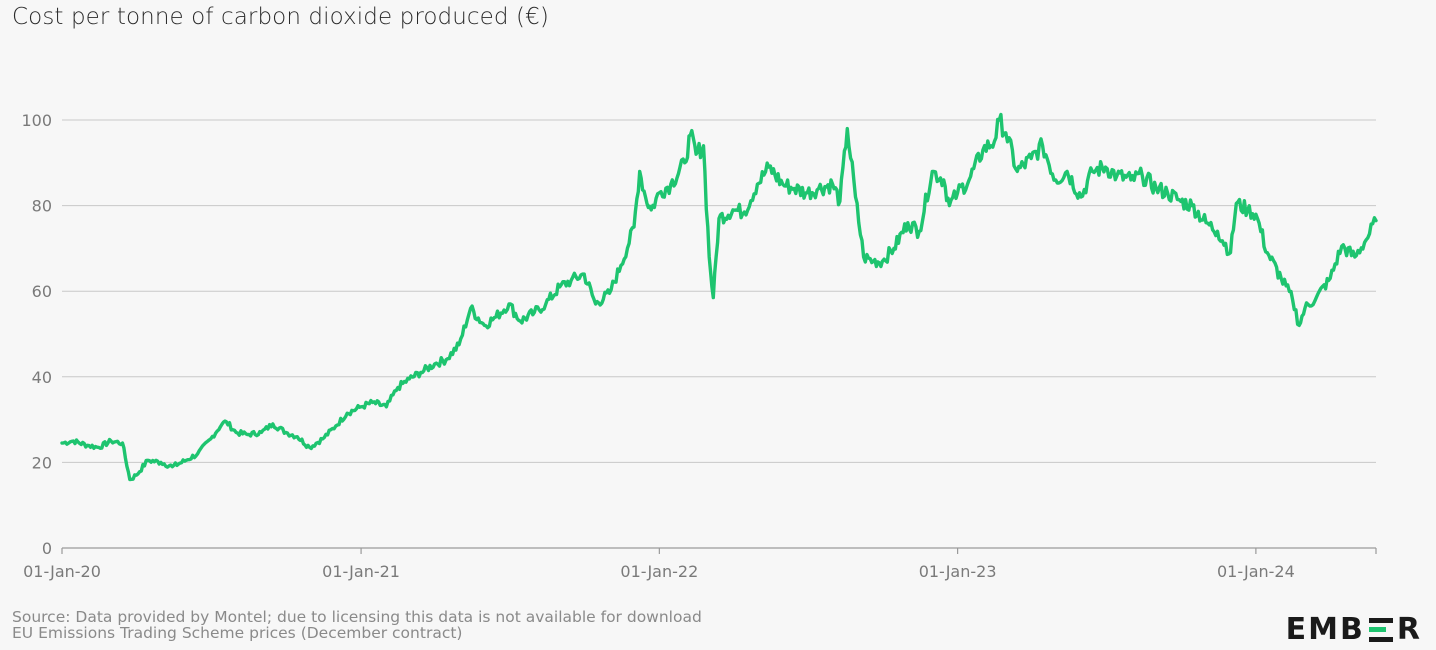 This screenshot has height=650, width=1436. Describe the element at coordinates (42, 291) in the screenshot. I see `y-tick-label: 60` at that location.